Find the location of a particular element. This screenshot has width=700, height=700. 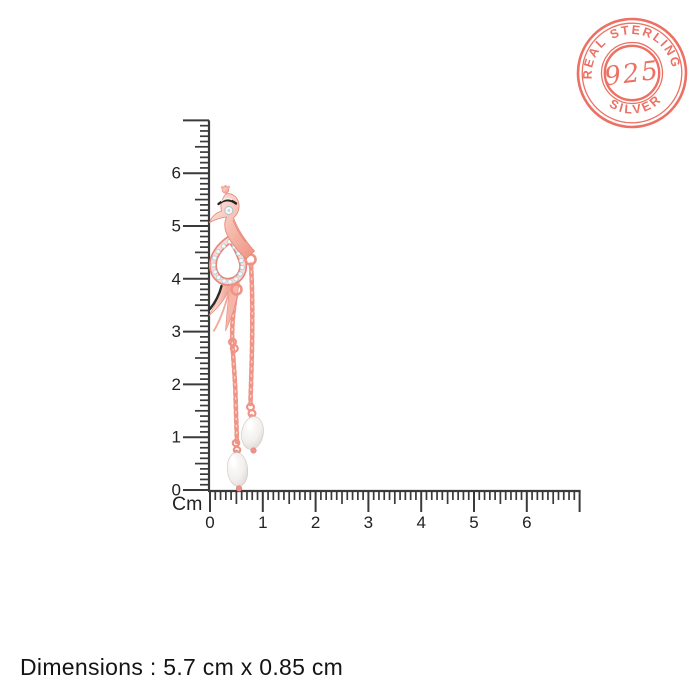

chain-right is located at coordinates (251, 334).